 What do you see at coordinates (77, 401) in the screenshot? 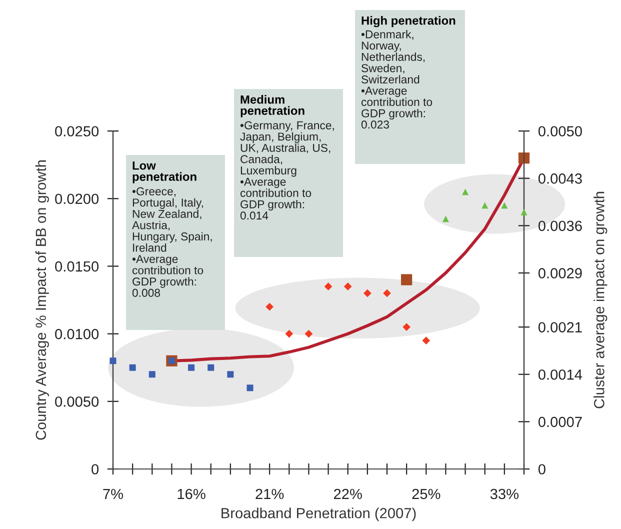
I see `y-tick-label: 0.0050` at bounding box center [77, 401].